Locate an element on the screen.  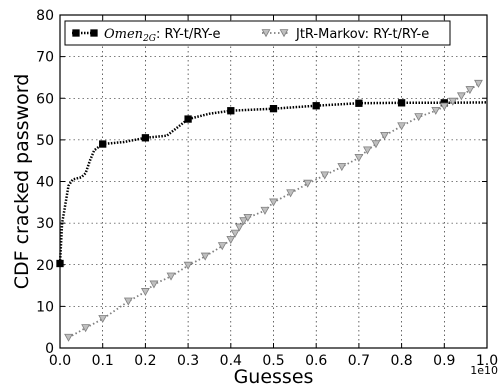
x-tick-label: 0.7 is located at coordinates (359, 361).